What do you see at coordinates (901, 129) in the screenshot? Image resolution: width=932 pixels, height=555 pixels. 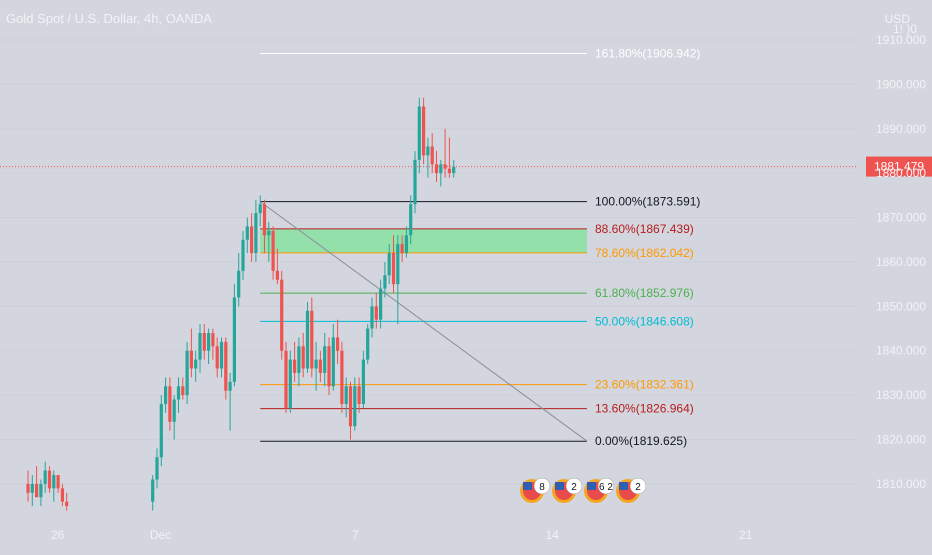 I see `price-tick-label: 1890.000` at bounding box center [901, 129].